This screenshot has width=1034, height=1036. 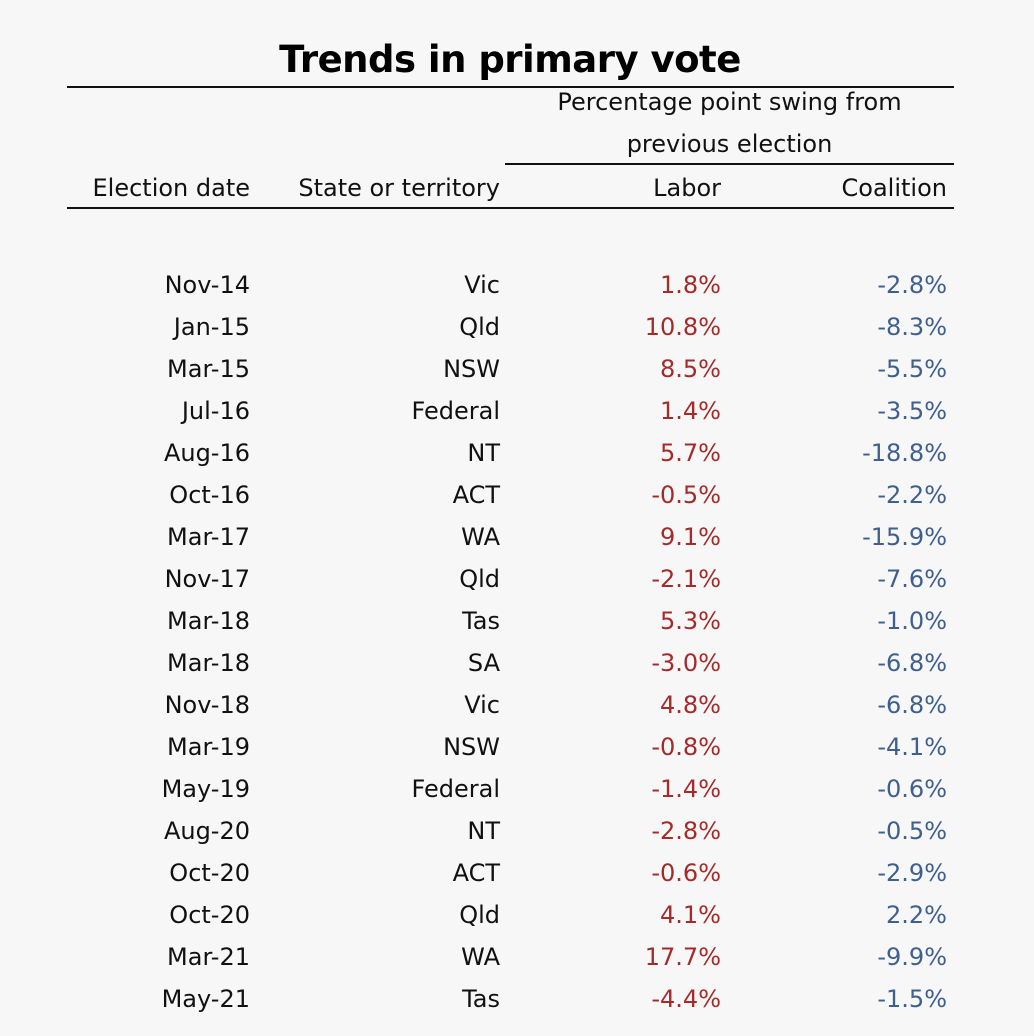 What do you see at coordinates (206, 453) in the screenshot?
I see `cell-election-date: Aug-16` at bounding box center [206, 453].